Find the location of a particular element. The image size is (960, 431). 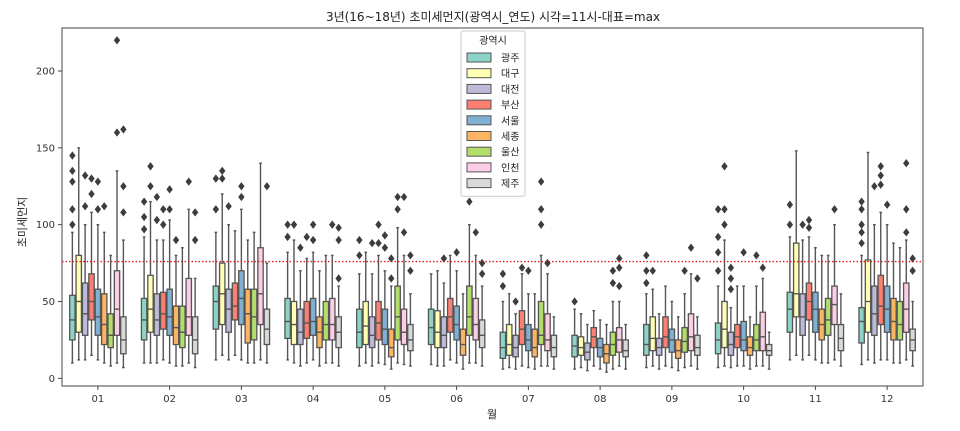

box-세종-12 is located at coordinates (893, 303).